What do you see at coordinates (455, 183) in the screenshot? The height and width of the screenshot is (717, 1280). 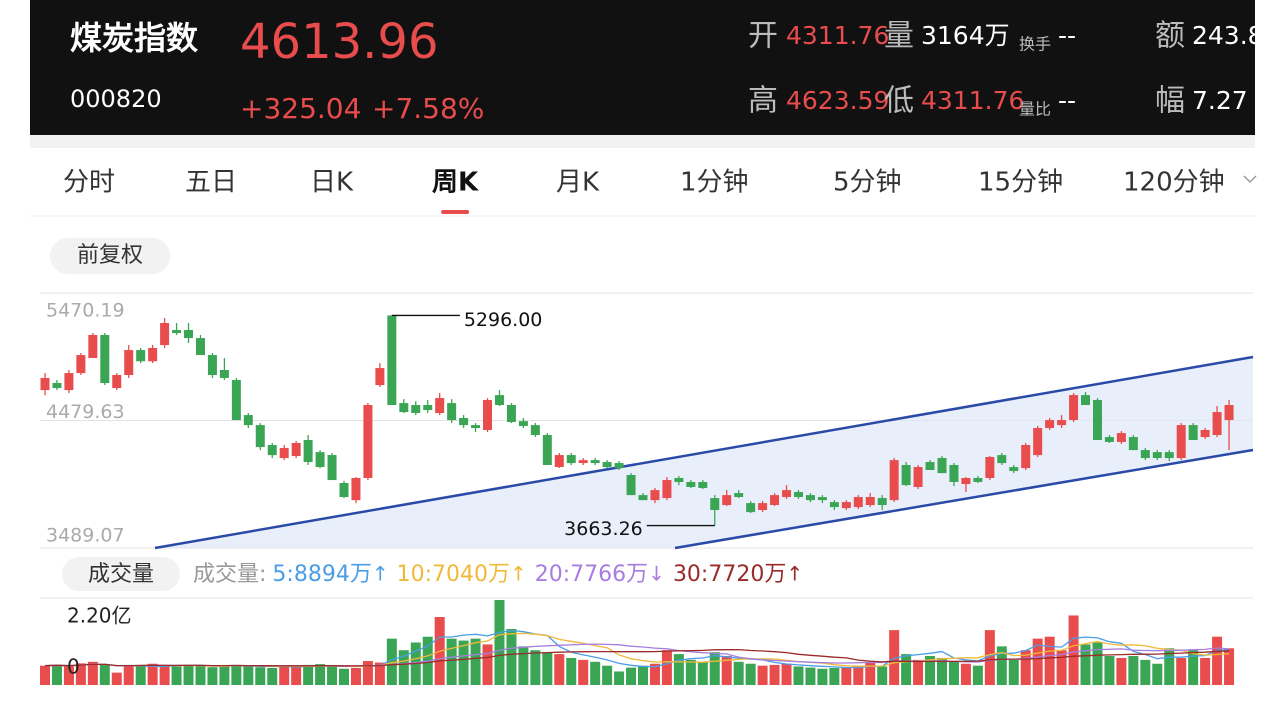 I see `tab: 周K` at bounding box center [455, 183].